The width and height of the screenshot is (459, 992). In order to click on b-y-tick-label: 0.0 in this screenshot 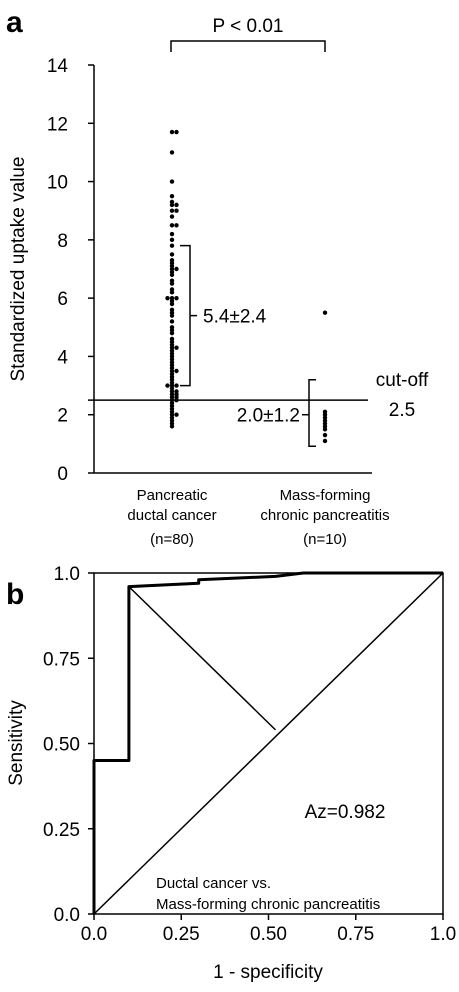, I will do `click(67, 915)`.